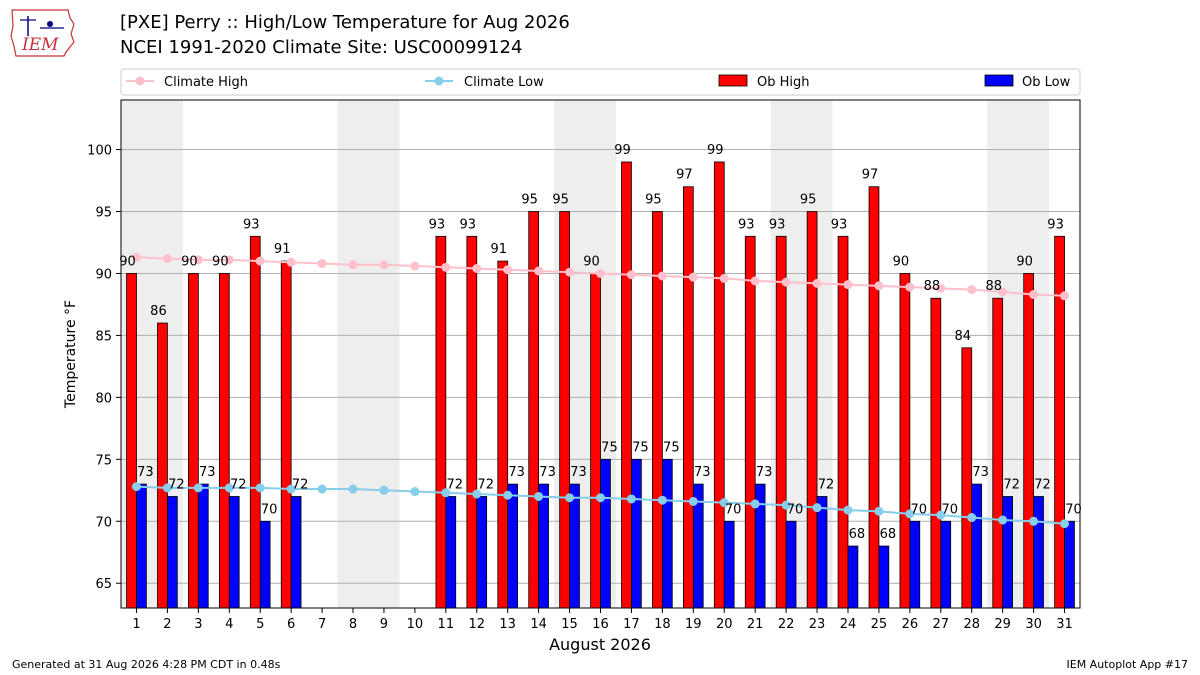 This screenshot has width=1200, height=675. Describe the element at coordinates (103, 584) in the screenshot. I see `y-tick-label-65: 65` at that location.